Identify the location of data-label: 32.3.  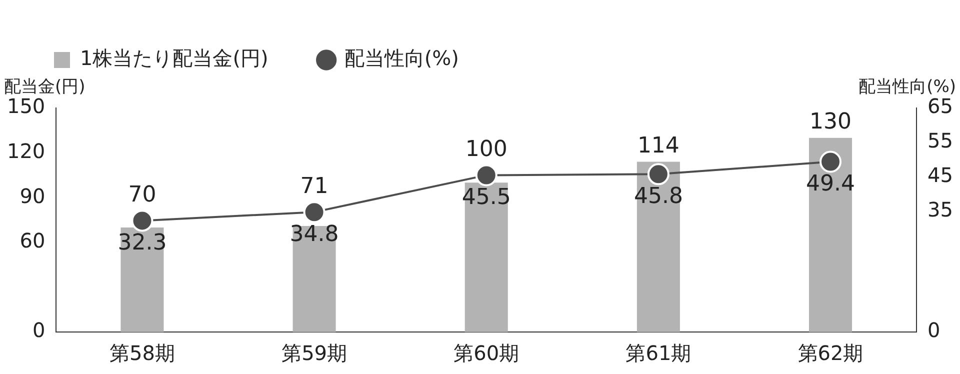
(142, 243).